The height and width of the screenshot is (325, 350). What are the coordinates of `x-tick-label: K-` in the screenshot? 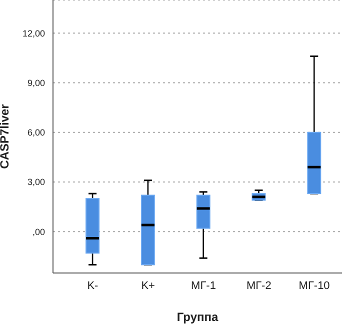 It's located at (93, 286).